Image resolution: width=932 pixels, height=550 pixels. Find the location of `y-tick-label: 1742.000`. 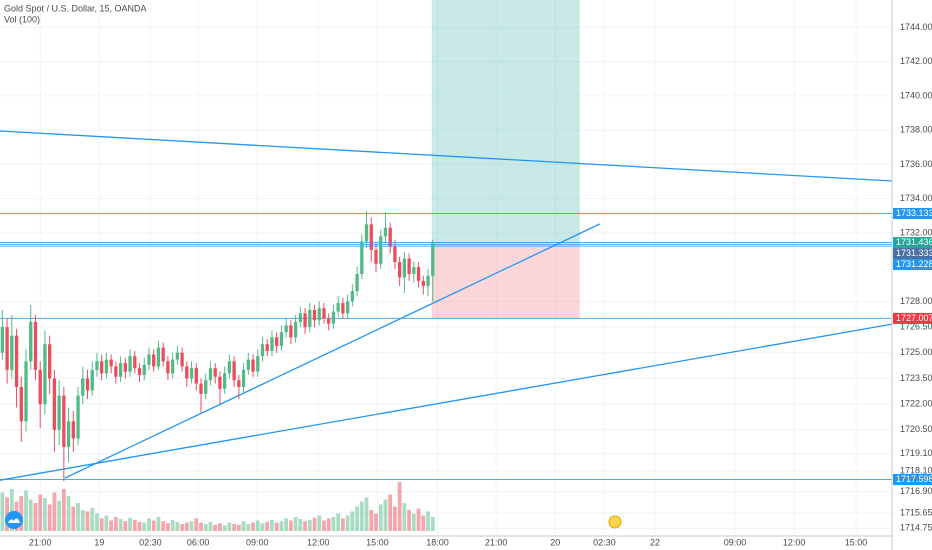

y-tick-label: 1742.000 is located at coordinates (916, 61).